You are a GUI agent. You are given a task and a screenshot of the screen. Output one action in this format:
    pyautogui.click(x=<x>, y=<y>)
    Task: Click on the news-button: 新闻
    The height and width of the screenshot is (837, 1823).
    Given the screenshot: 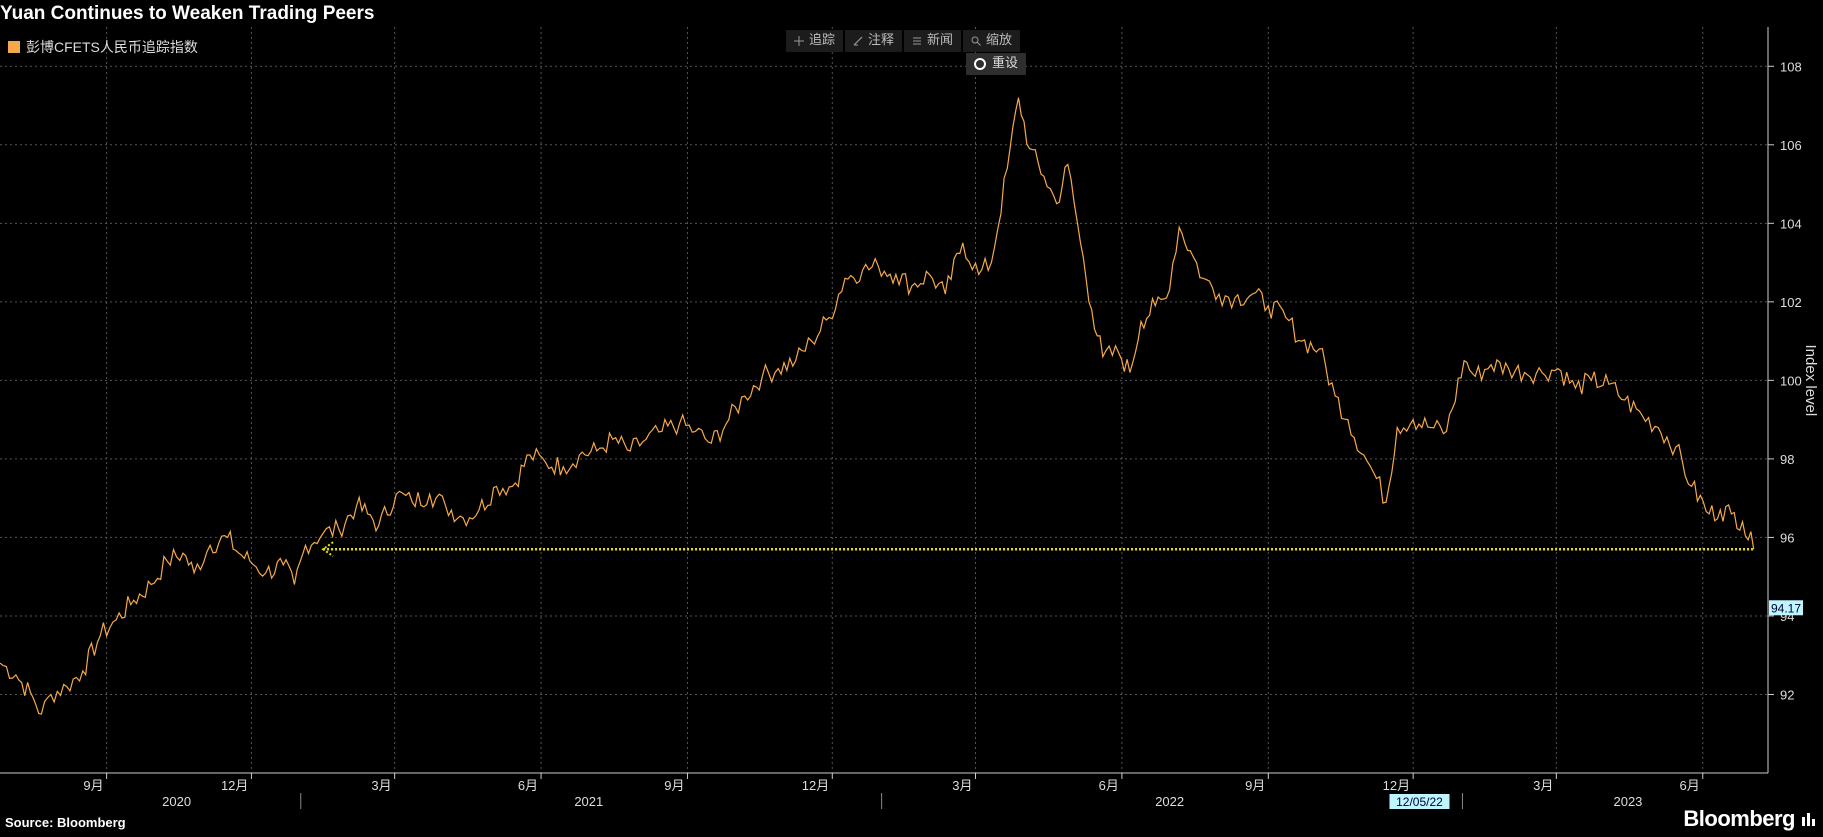 What is the action you would take?
    pyautogui.click(x=933, y=41)
    